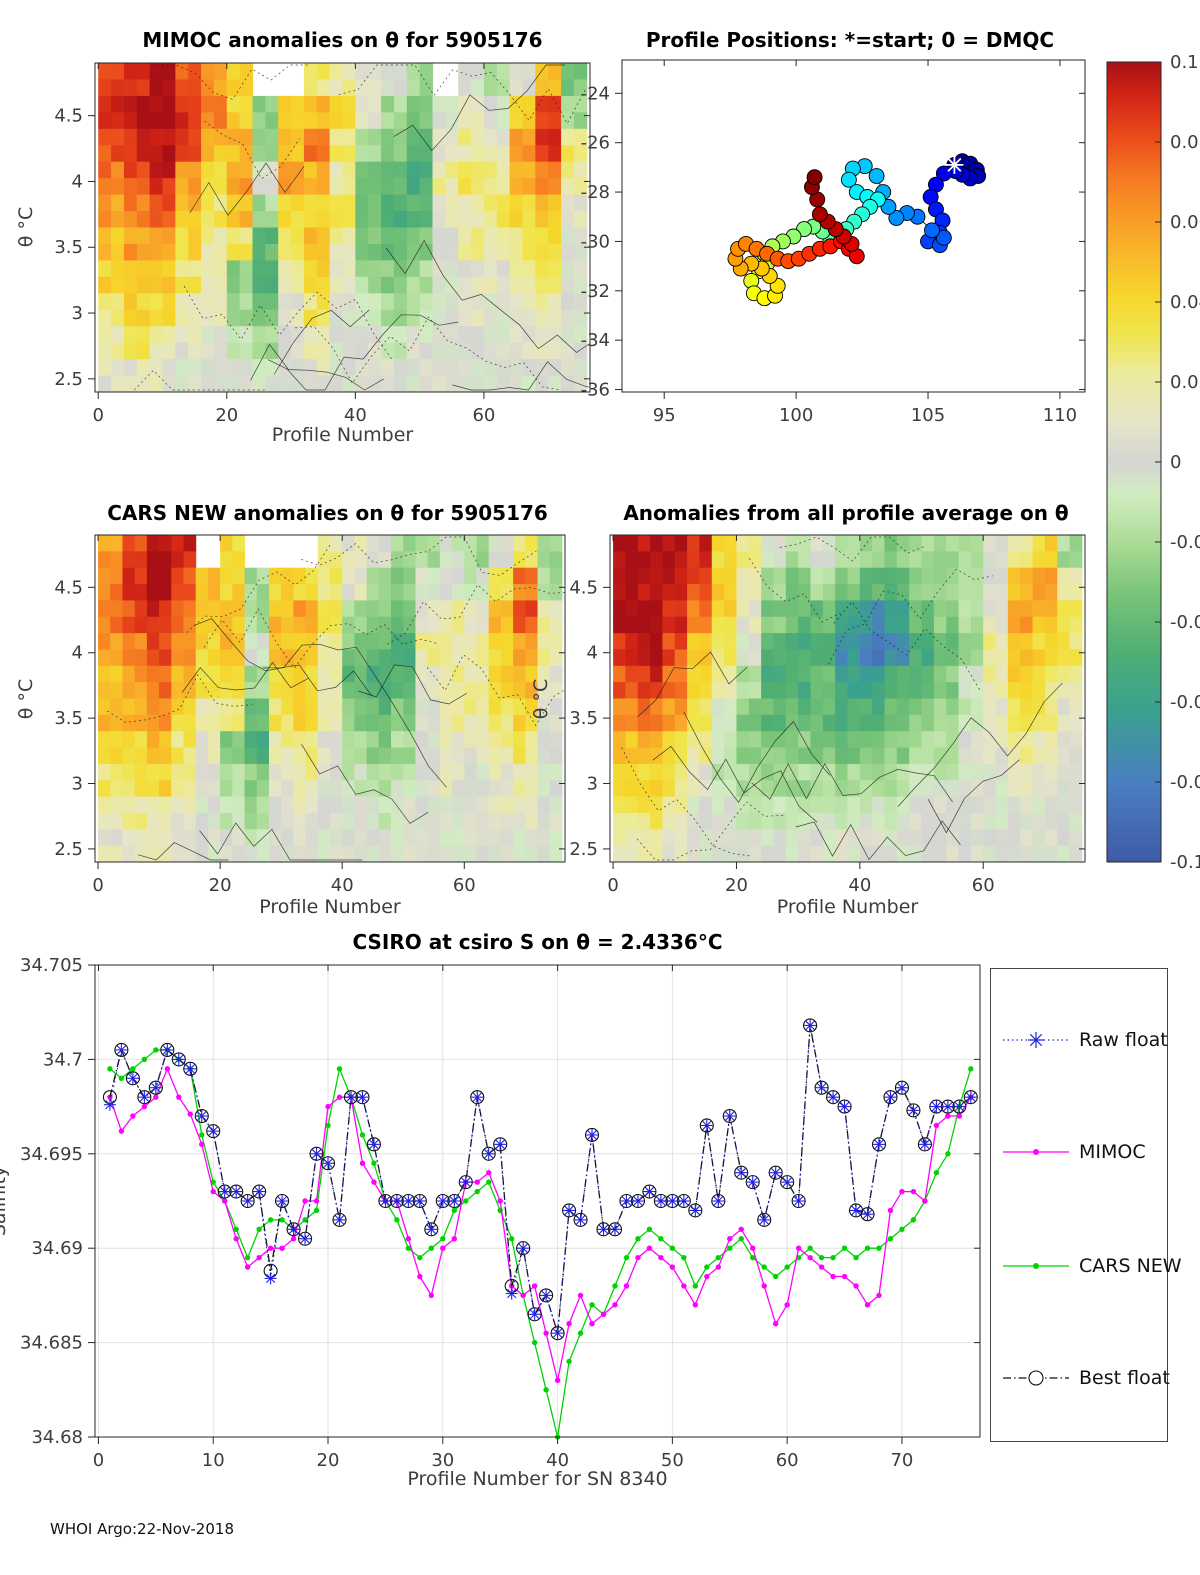  What do you see at coordinates (327, 513) in the screenshot?
I see `cars-title: CARS NEW anomalies on θ for 5905176` at bounding box center [327, 513].